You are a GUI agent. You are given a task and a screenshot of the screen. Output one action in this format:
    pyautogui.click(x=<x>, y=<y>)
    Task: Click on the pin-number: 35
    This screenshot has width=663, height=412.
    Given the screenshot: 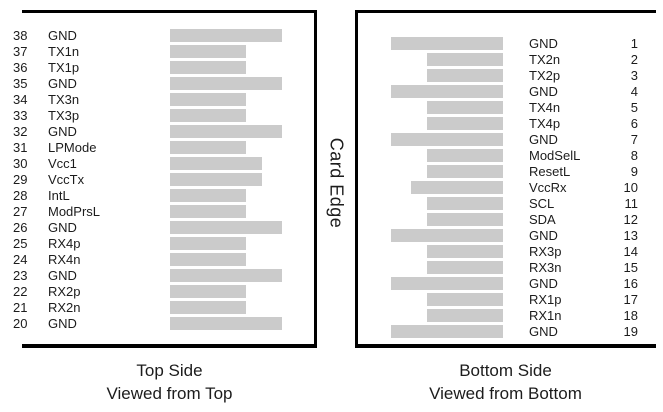 What is the action you would take?
    pyautogui.click(x=20, y=83)
    